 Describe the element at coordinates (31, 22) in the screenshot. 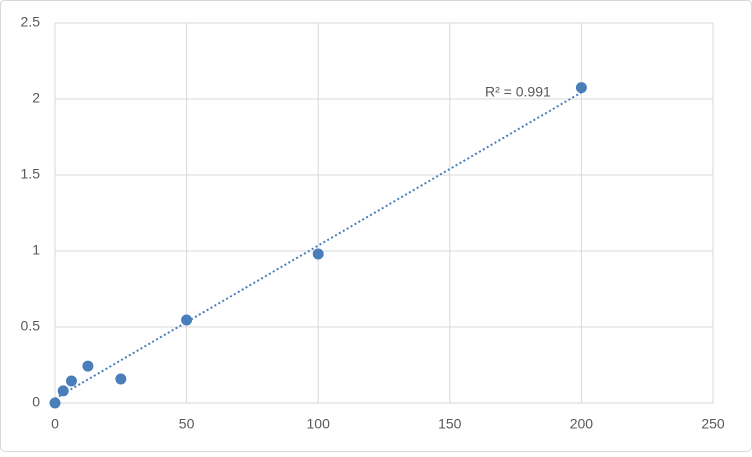

I see `y-tick-label: 2.5` at that location.